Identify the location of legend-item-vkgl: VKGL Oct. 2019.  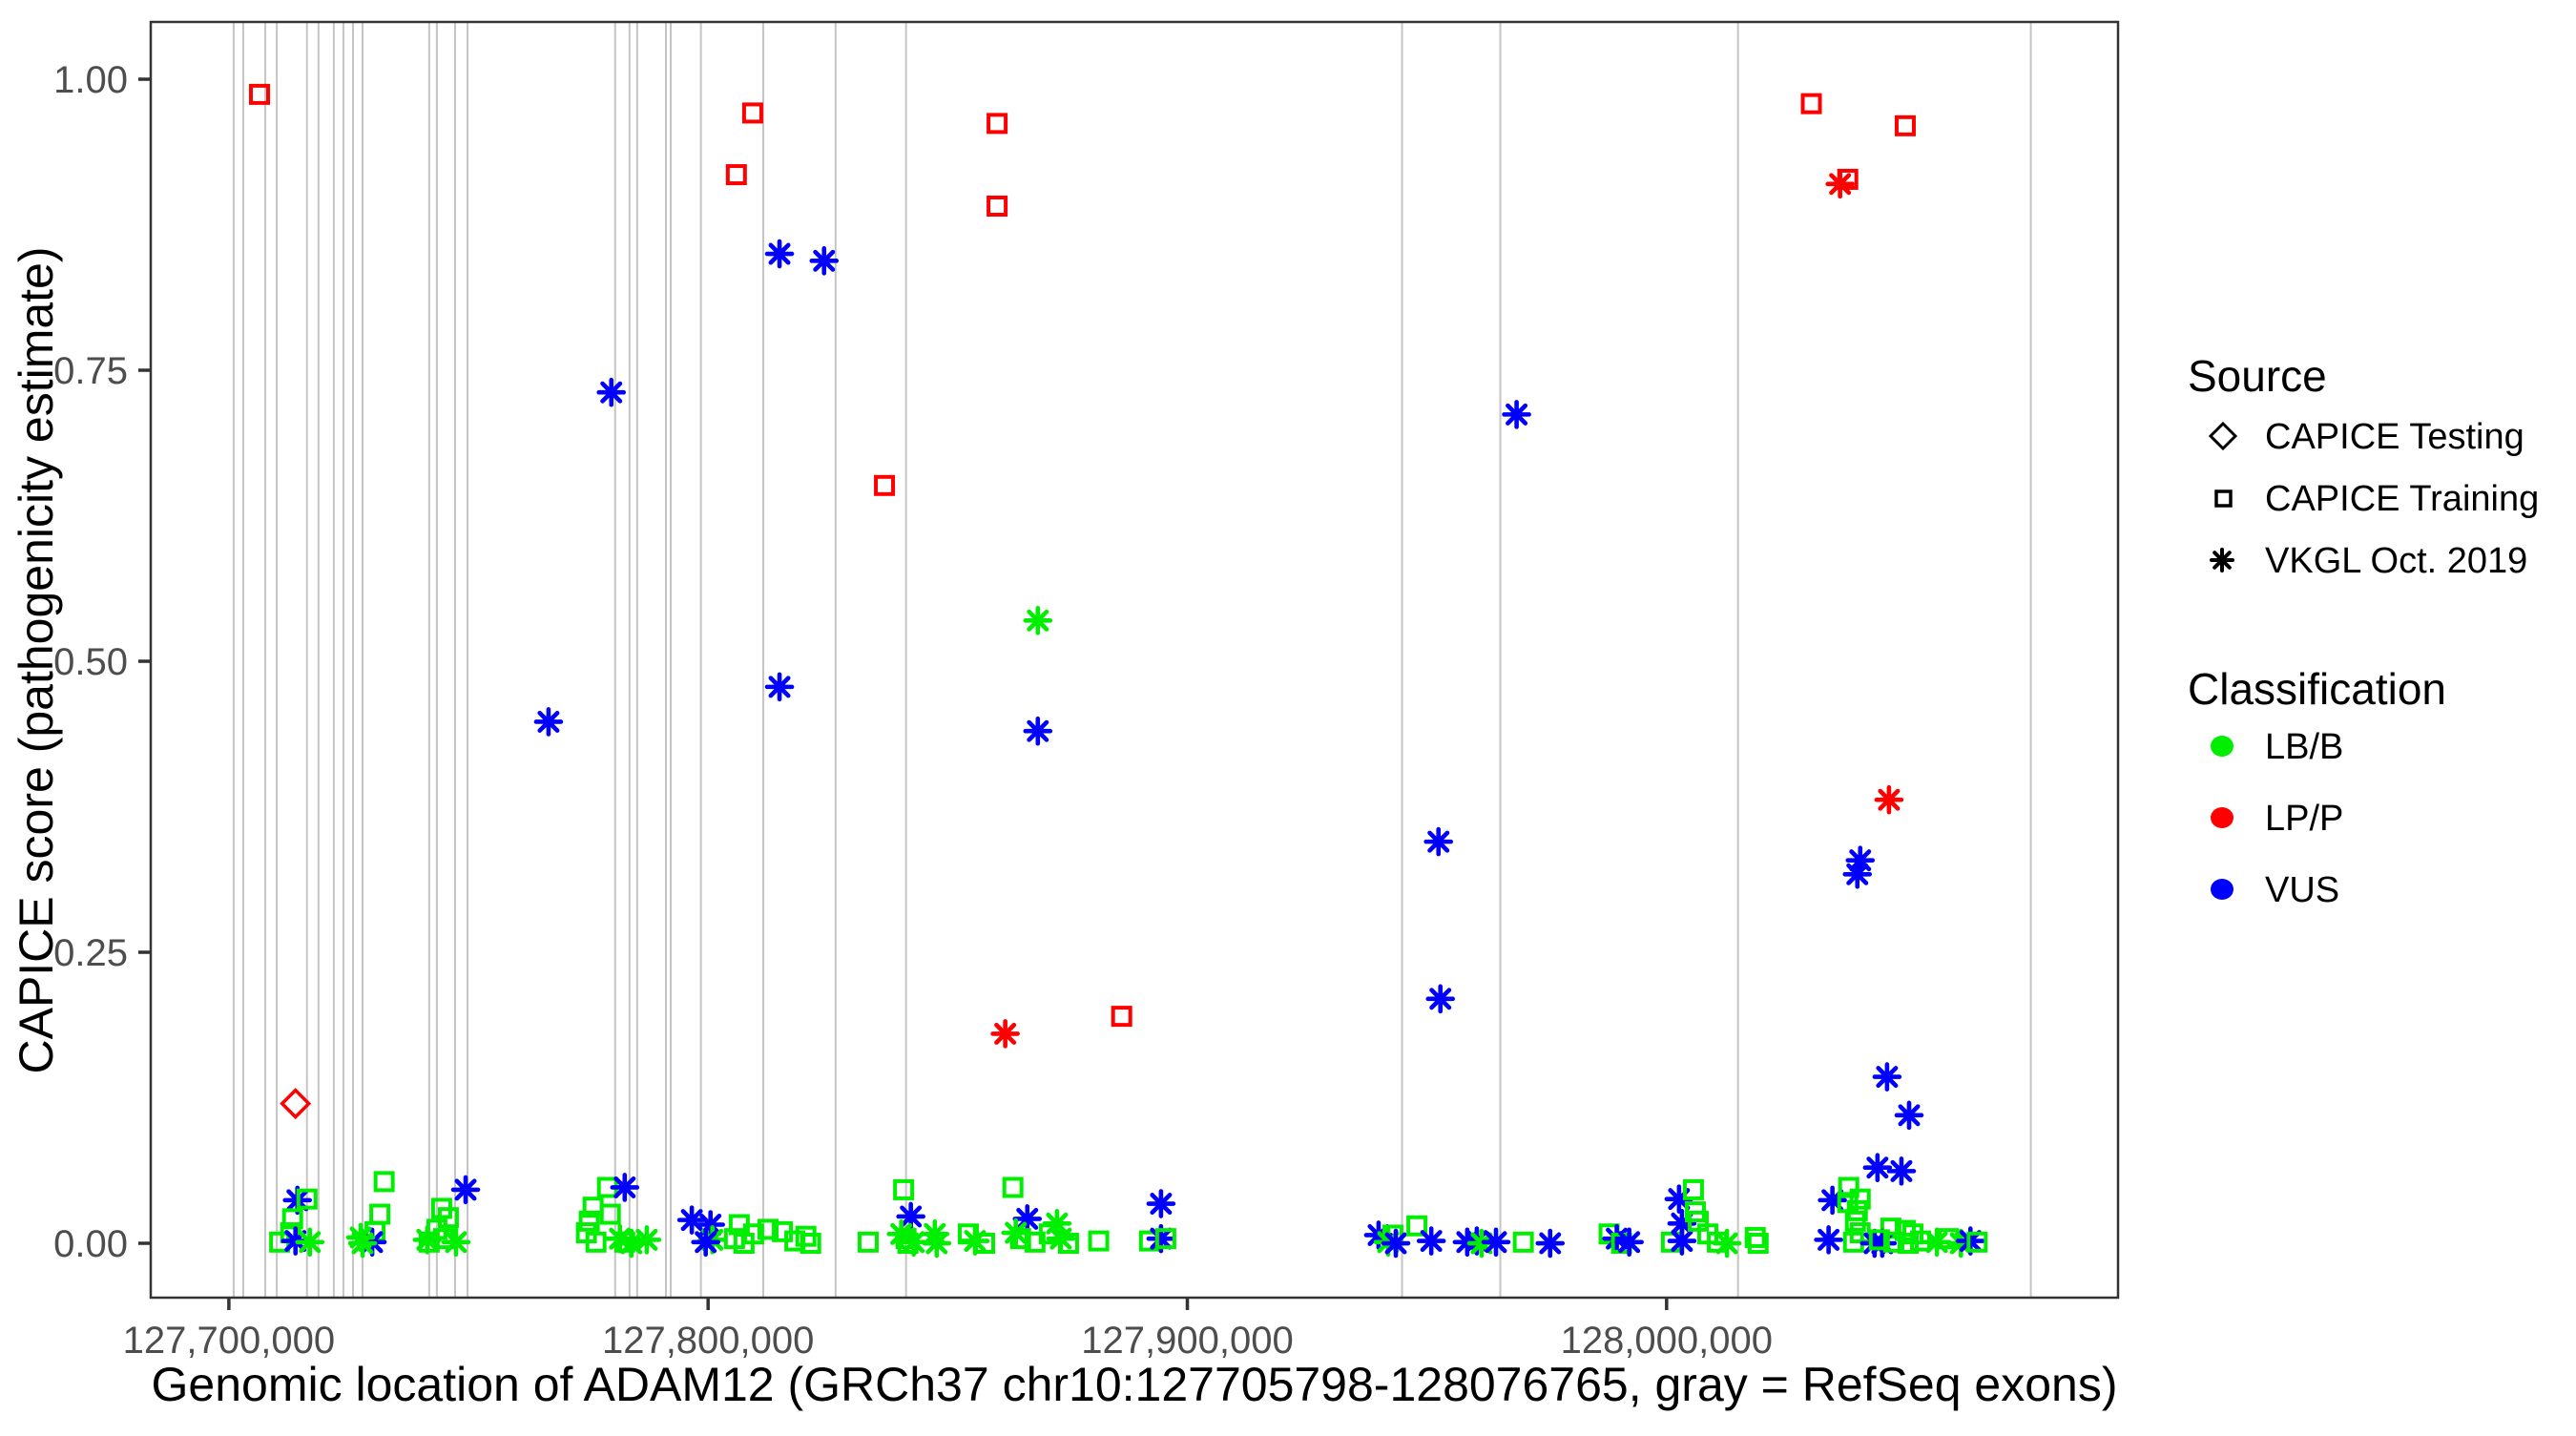
(2396, 561).